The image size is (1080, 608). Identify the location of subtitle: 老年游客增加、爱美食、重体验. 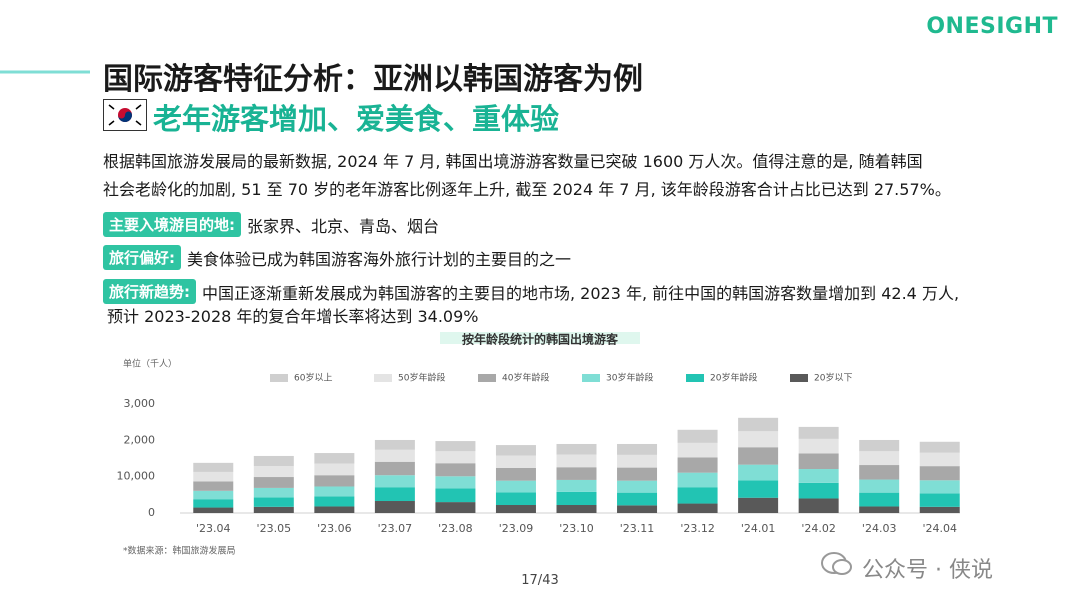
(356, 119).